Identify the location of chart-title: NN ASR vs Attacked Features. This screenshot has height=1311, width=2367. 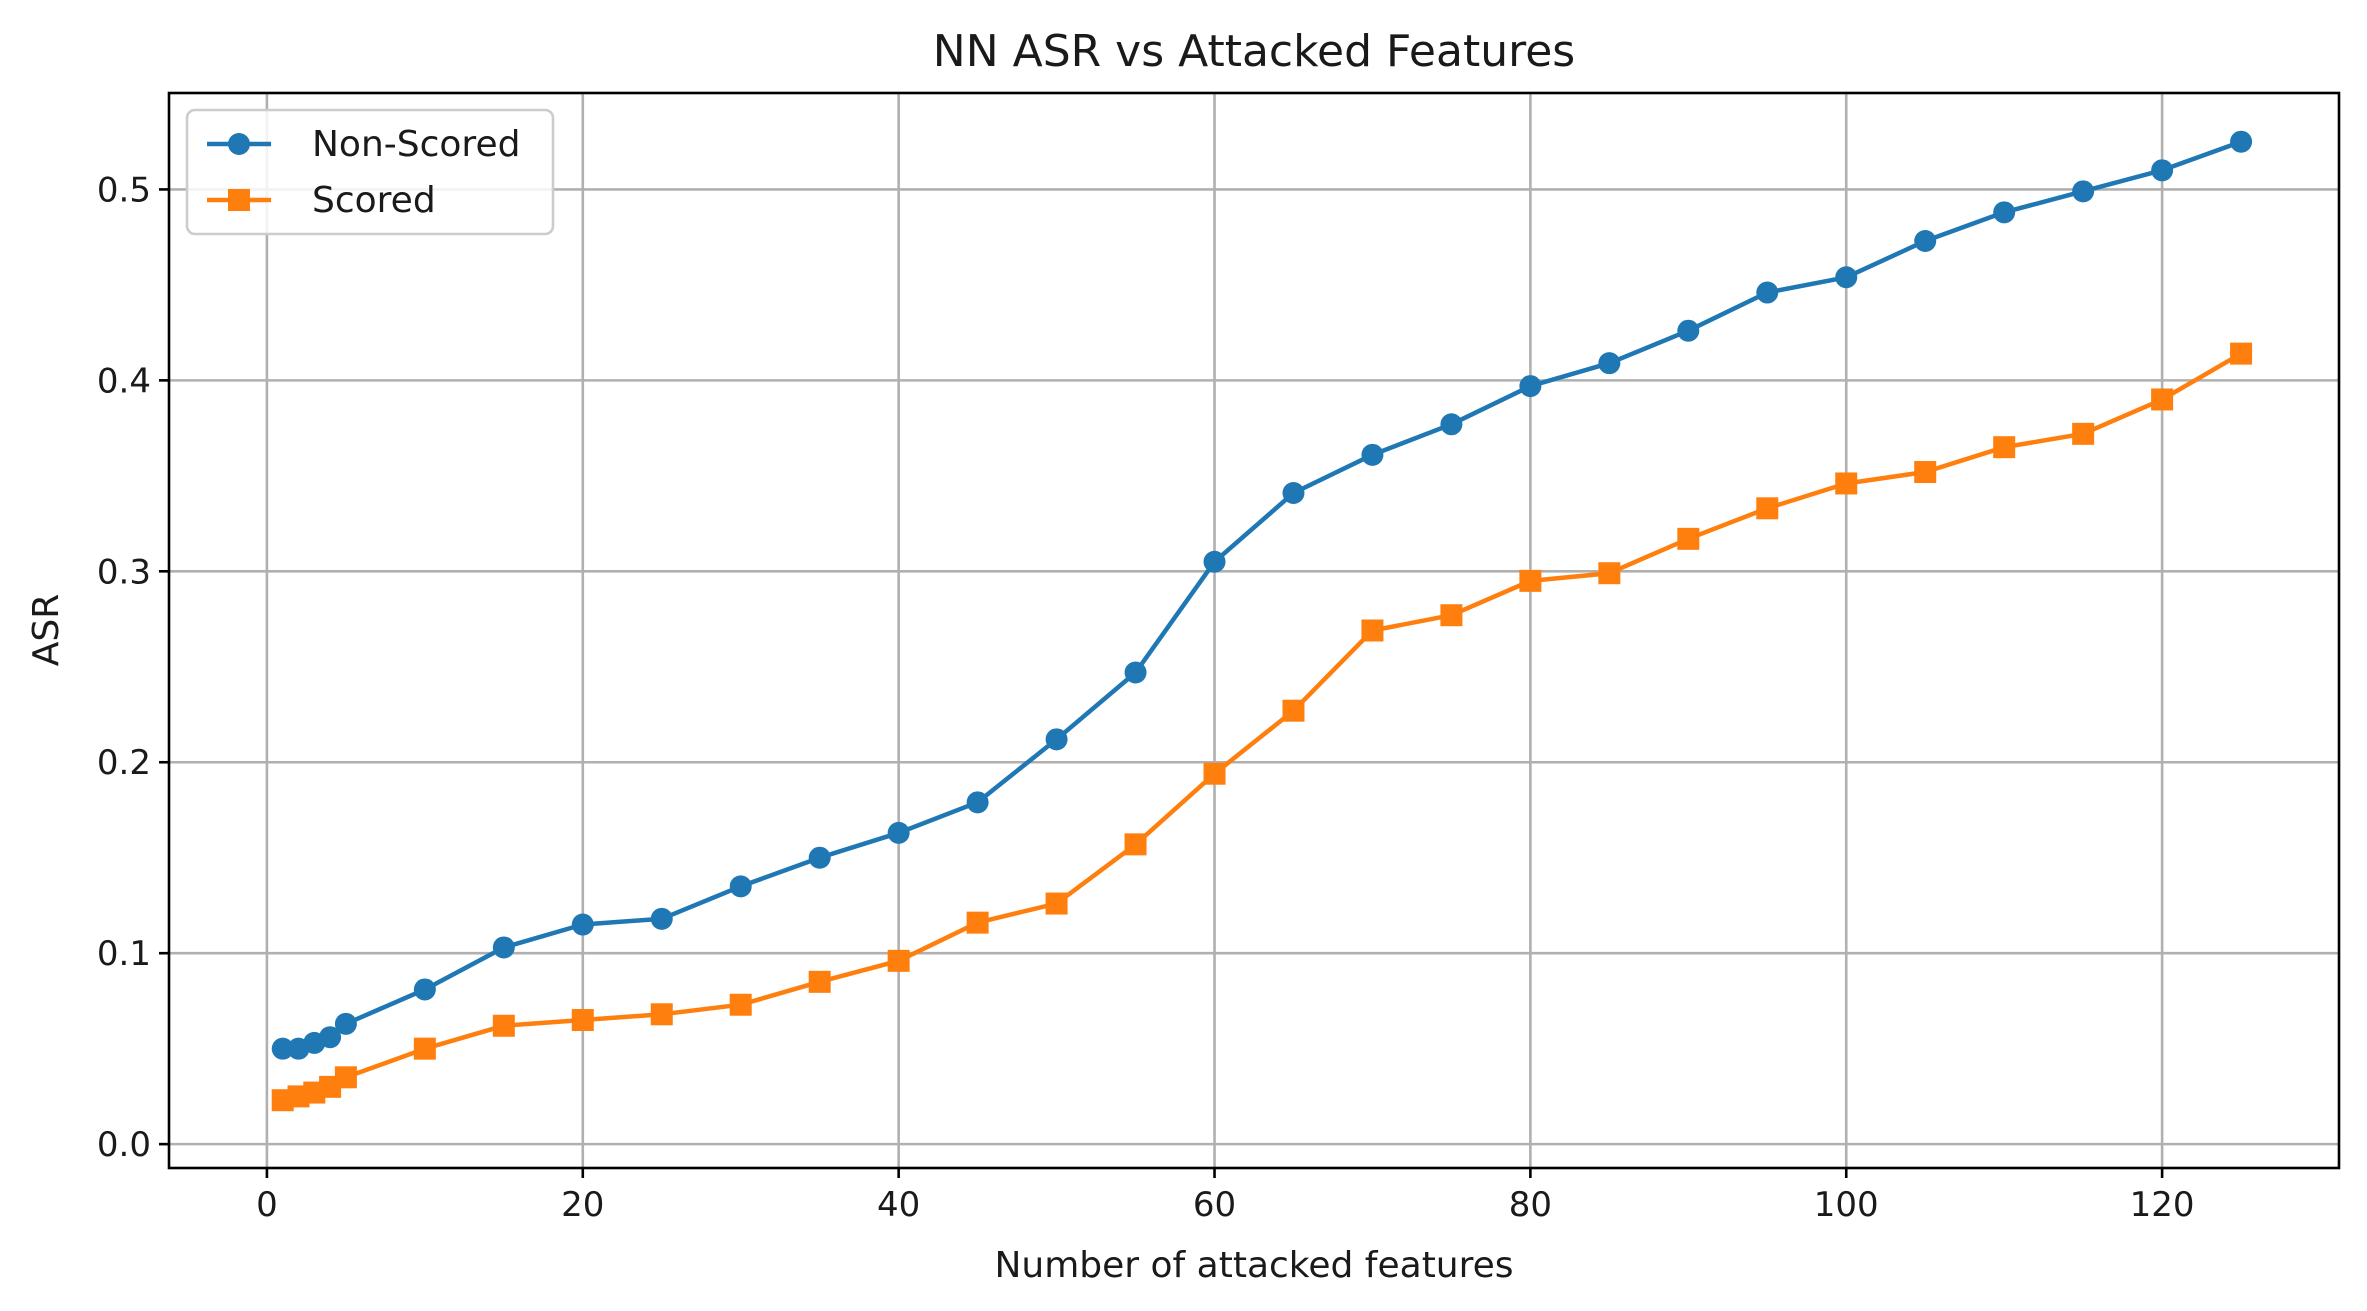
(1254, 51).